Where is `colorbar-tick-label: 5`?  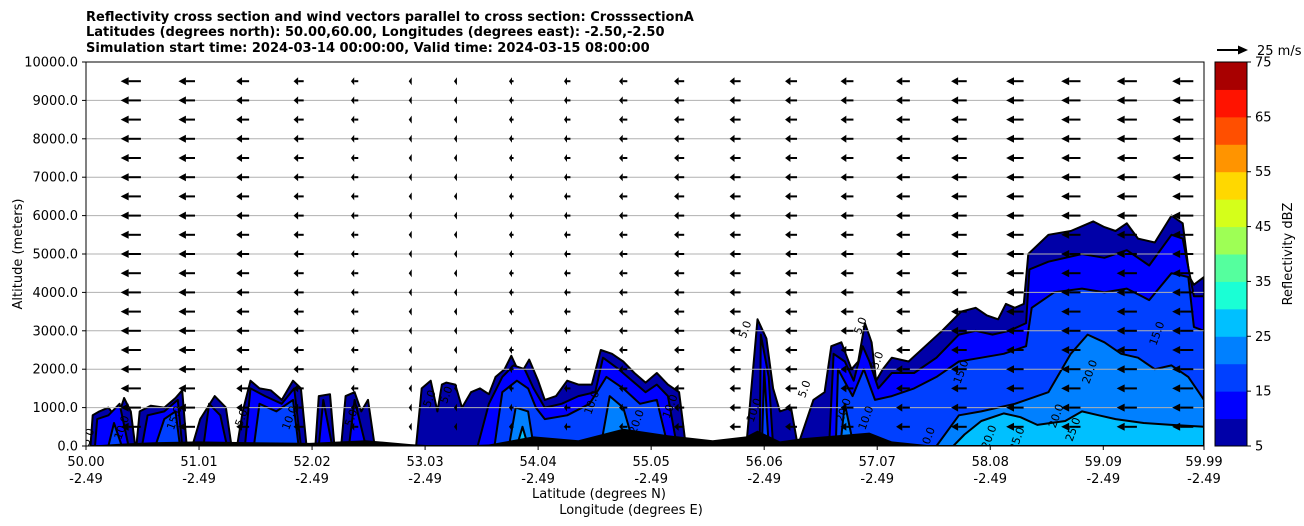 colorbar-tick-label: 5 is located at coordinates (1259, 447).